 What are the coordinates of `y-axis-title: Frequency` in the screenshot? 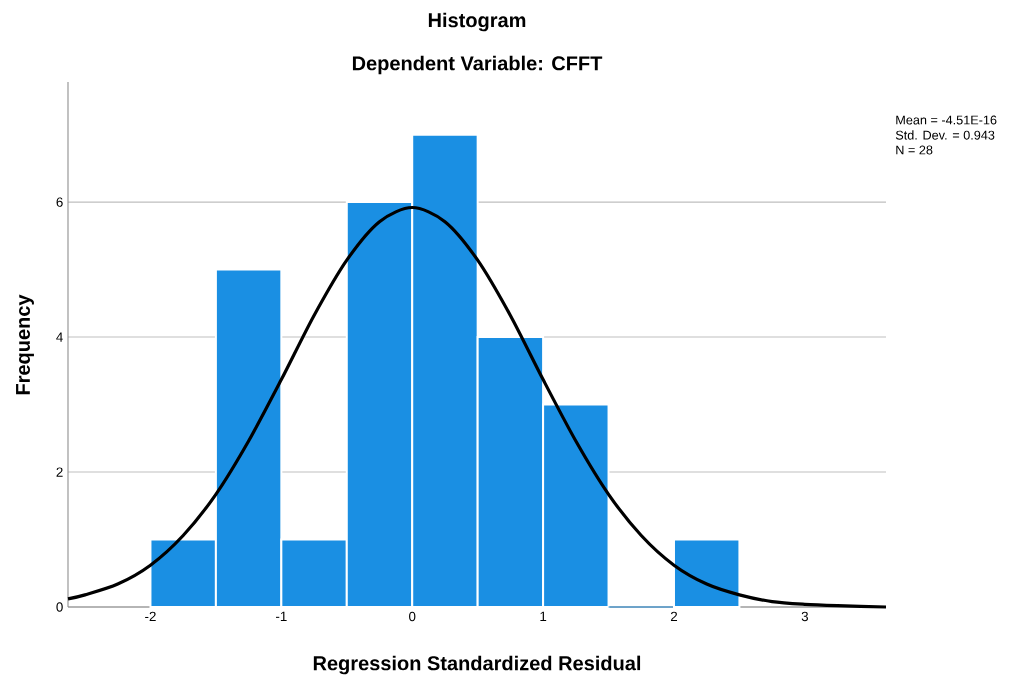 It's located at (25, 344).